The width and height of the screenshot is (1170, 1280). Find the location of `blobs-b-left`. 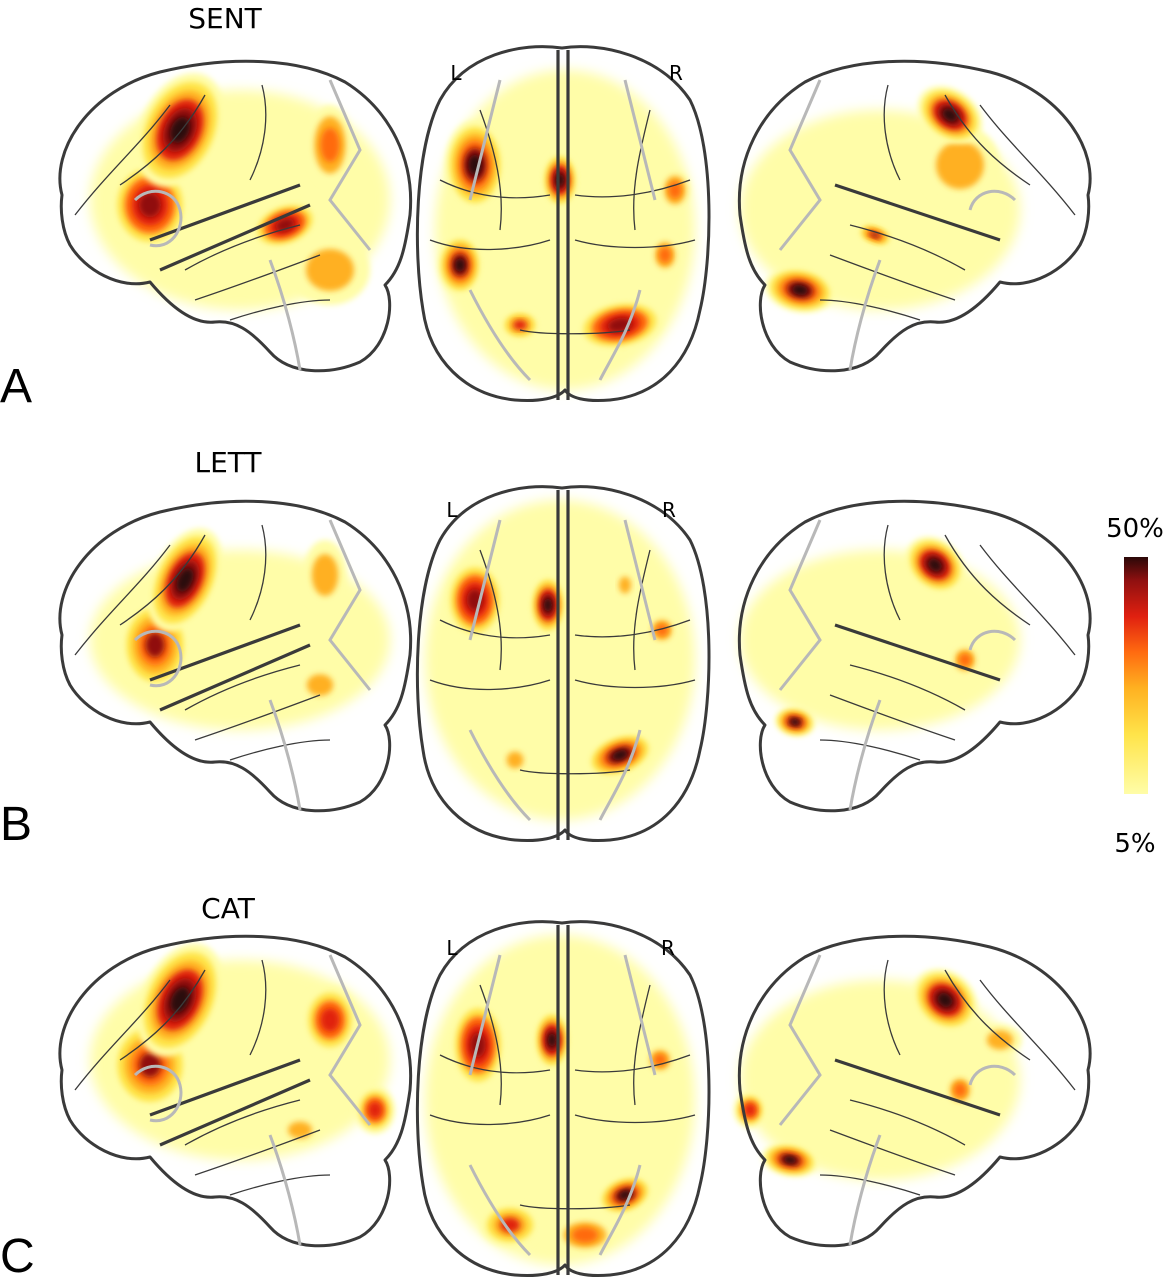

blobs-b-left is located at coordinates (240, 629).